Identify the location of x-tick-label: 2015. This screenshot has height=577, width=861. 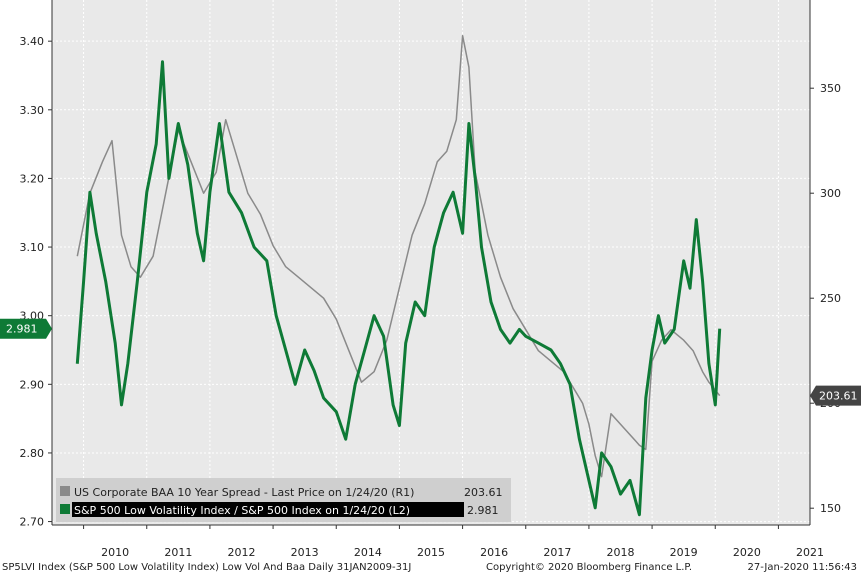
(431, 552).